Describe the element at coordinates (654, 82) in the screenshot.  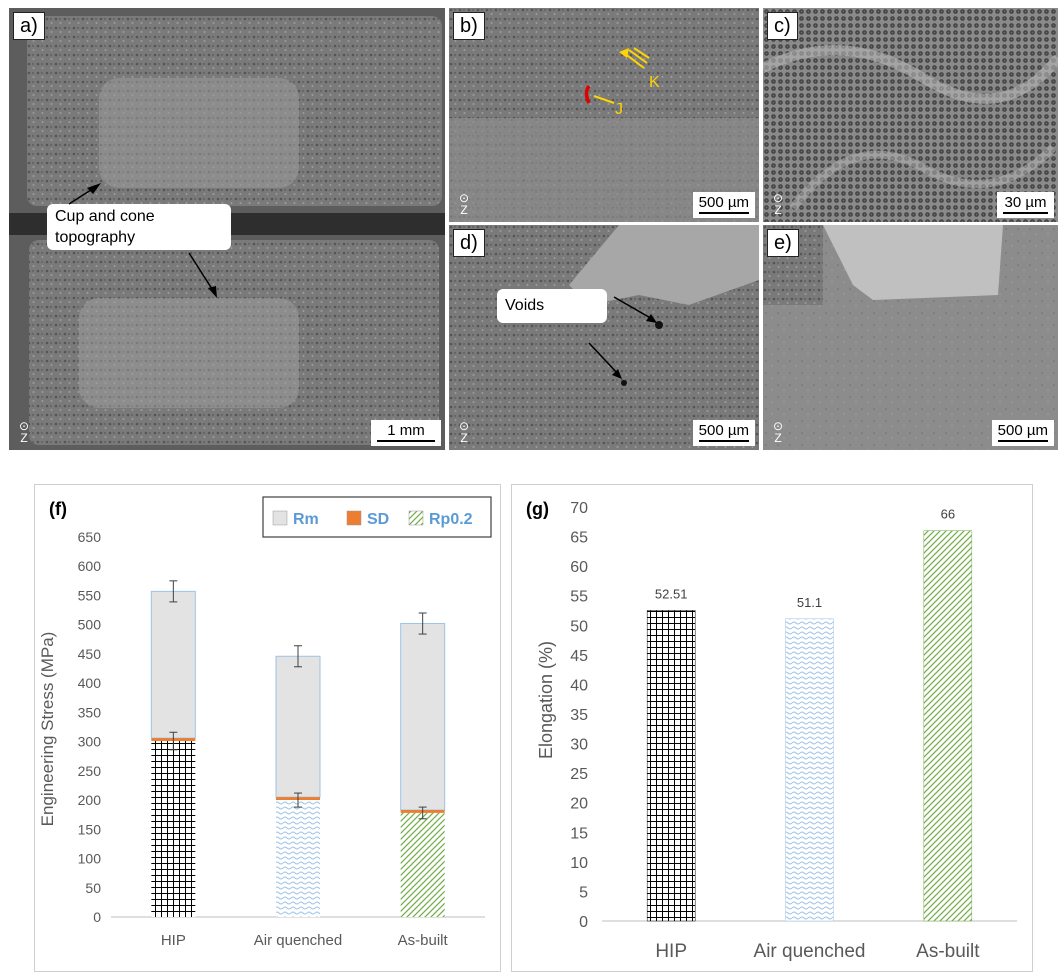
I see `marker-k-label: K` at that location.